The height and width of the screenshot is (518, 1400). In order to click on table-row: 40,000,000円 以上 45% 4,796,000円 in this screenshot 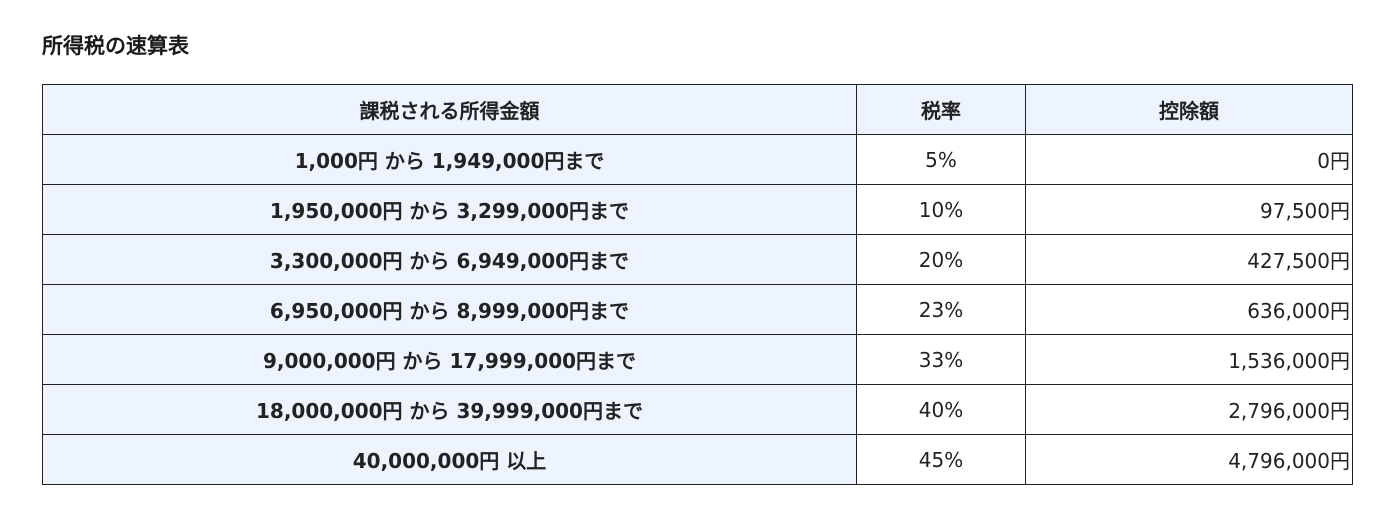, I will do `click(697, 459)`.